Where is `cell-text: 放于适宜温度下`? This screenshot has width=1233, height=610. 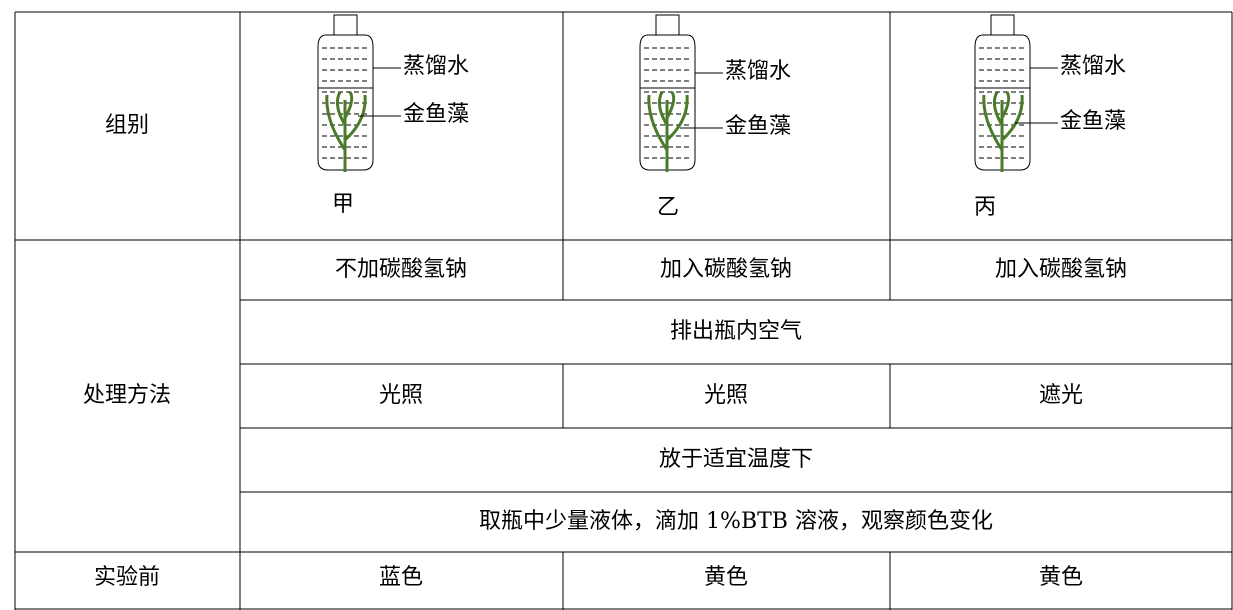
cell-text: 放于适宜温度下 is located at coordinates (736, 459).